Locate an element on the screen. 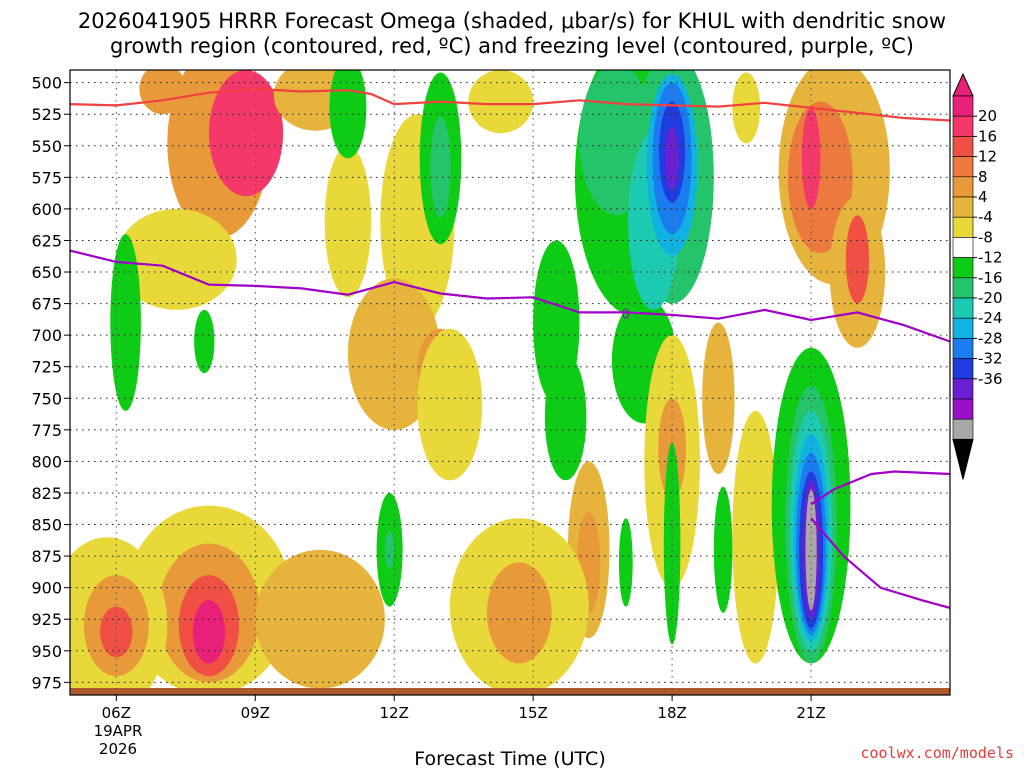 This screenshot has height=768, width=1024. y-tick-label-925: 925 is located at coordinates (46, 619).